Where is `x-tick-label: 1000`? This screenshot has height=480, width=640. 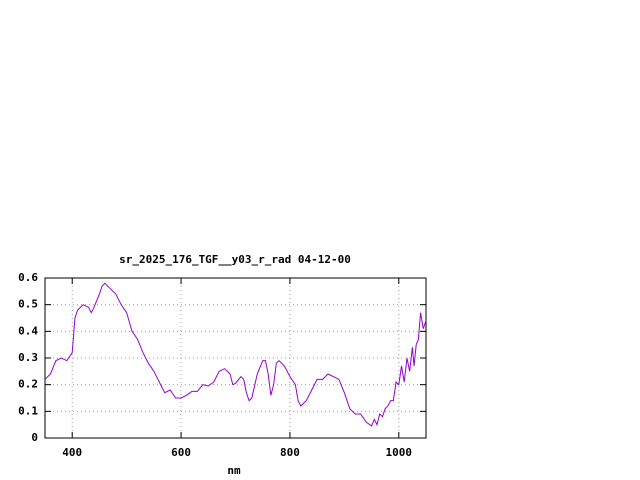 x-tick-label: 1000 is located at coordinates (399, 452).